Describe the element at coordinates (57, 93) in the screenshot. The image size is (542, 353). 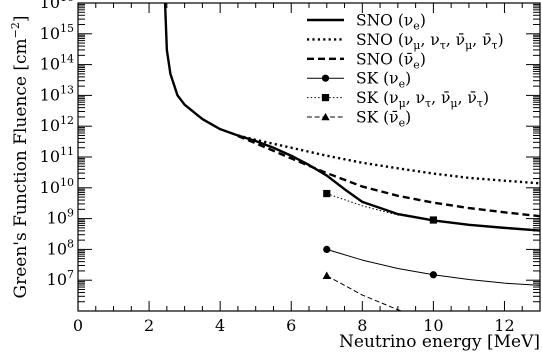
I see `y-tick-label: 10¹³` at that location.